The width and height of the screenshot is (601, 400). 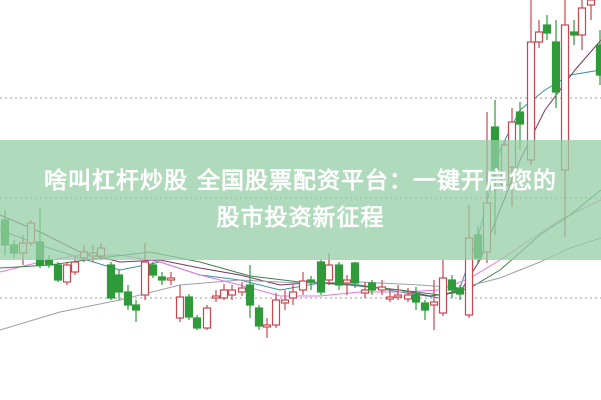 What do you see at coordinates (300, 181) in the screenshot?
I see `banner-title-line-1: 啥叫杠杆炒股 全国股票配资平台：一键开启您的` at bounding box center [300, 181].